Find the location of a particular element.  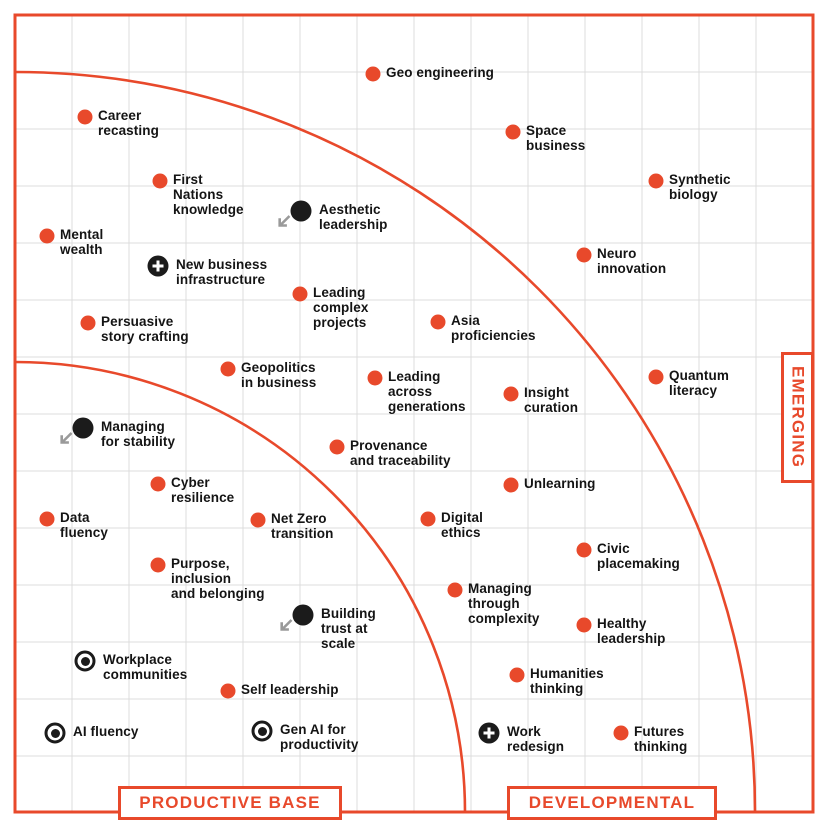

point-label-persuasive-story-crafting: Persuasive story crafting is located at coordinates (145, 329).